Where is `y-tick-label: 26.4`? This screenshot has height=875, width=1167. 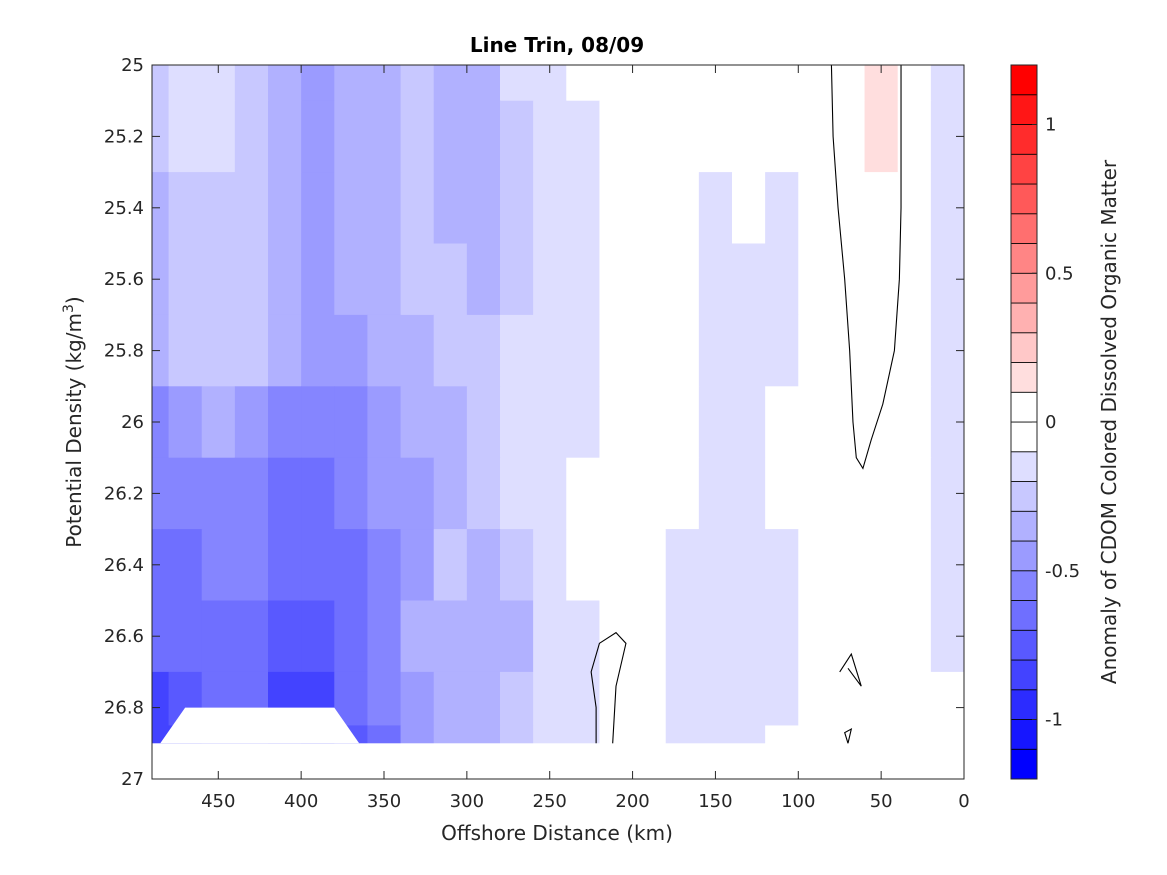
y-tick-label: 26.4 is located at coordinates (124, 565).